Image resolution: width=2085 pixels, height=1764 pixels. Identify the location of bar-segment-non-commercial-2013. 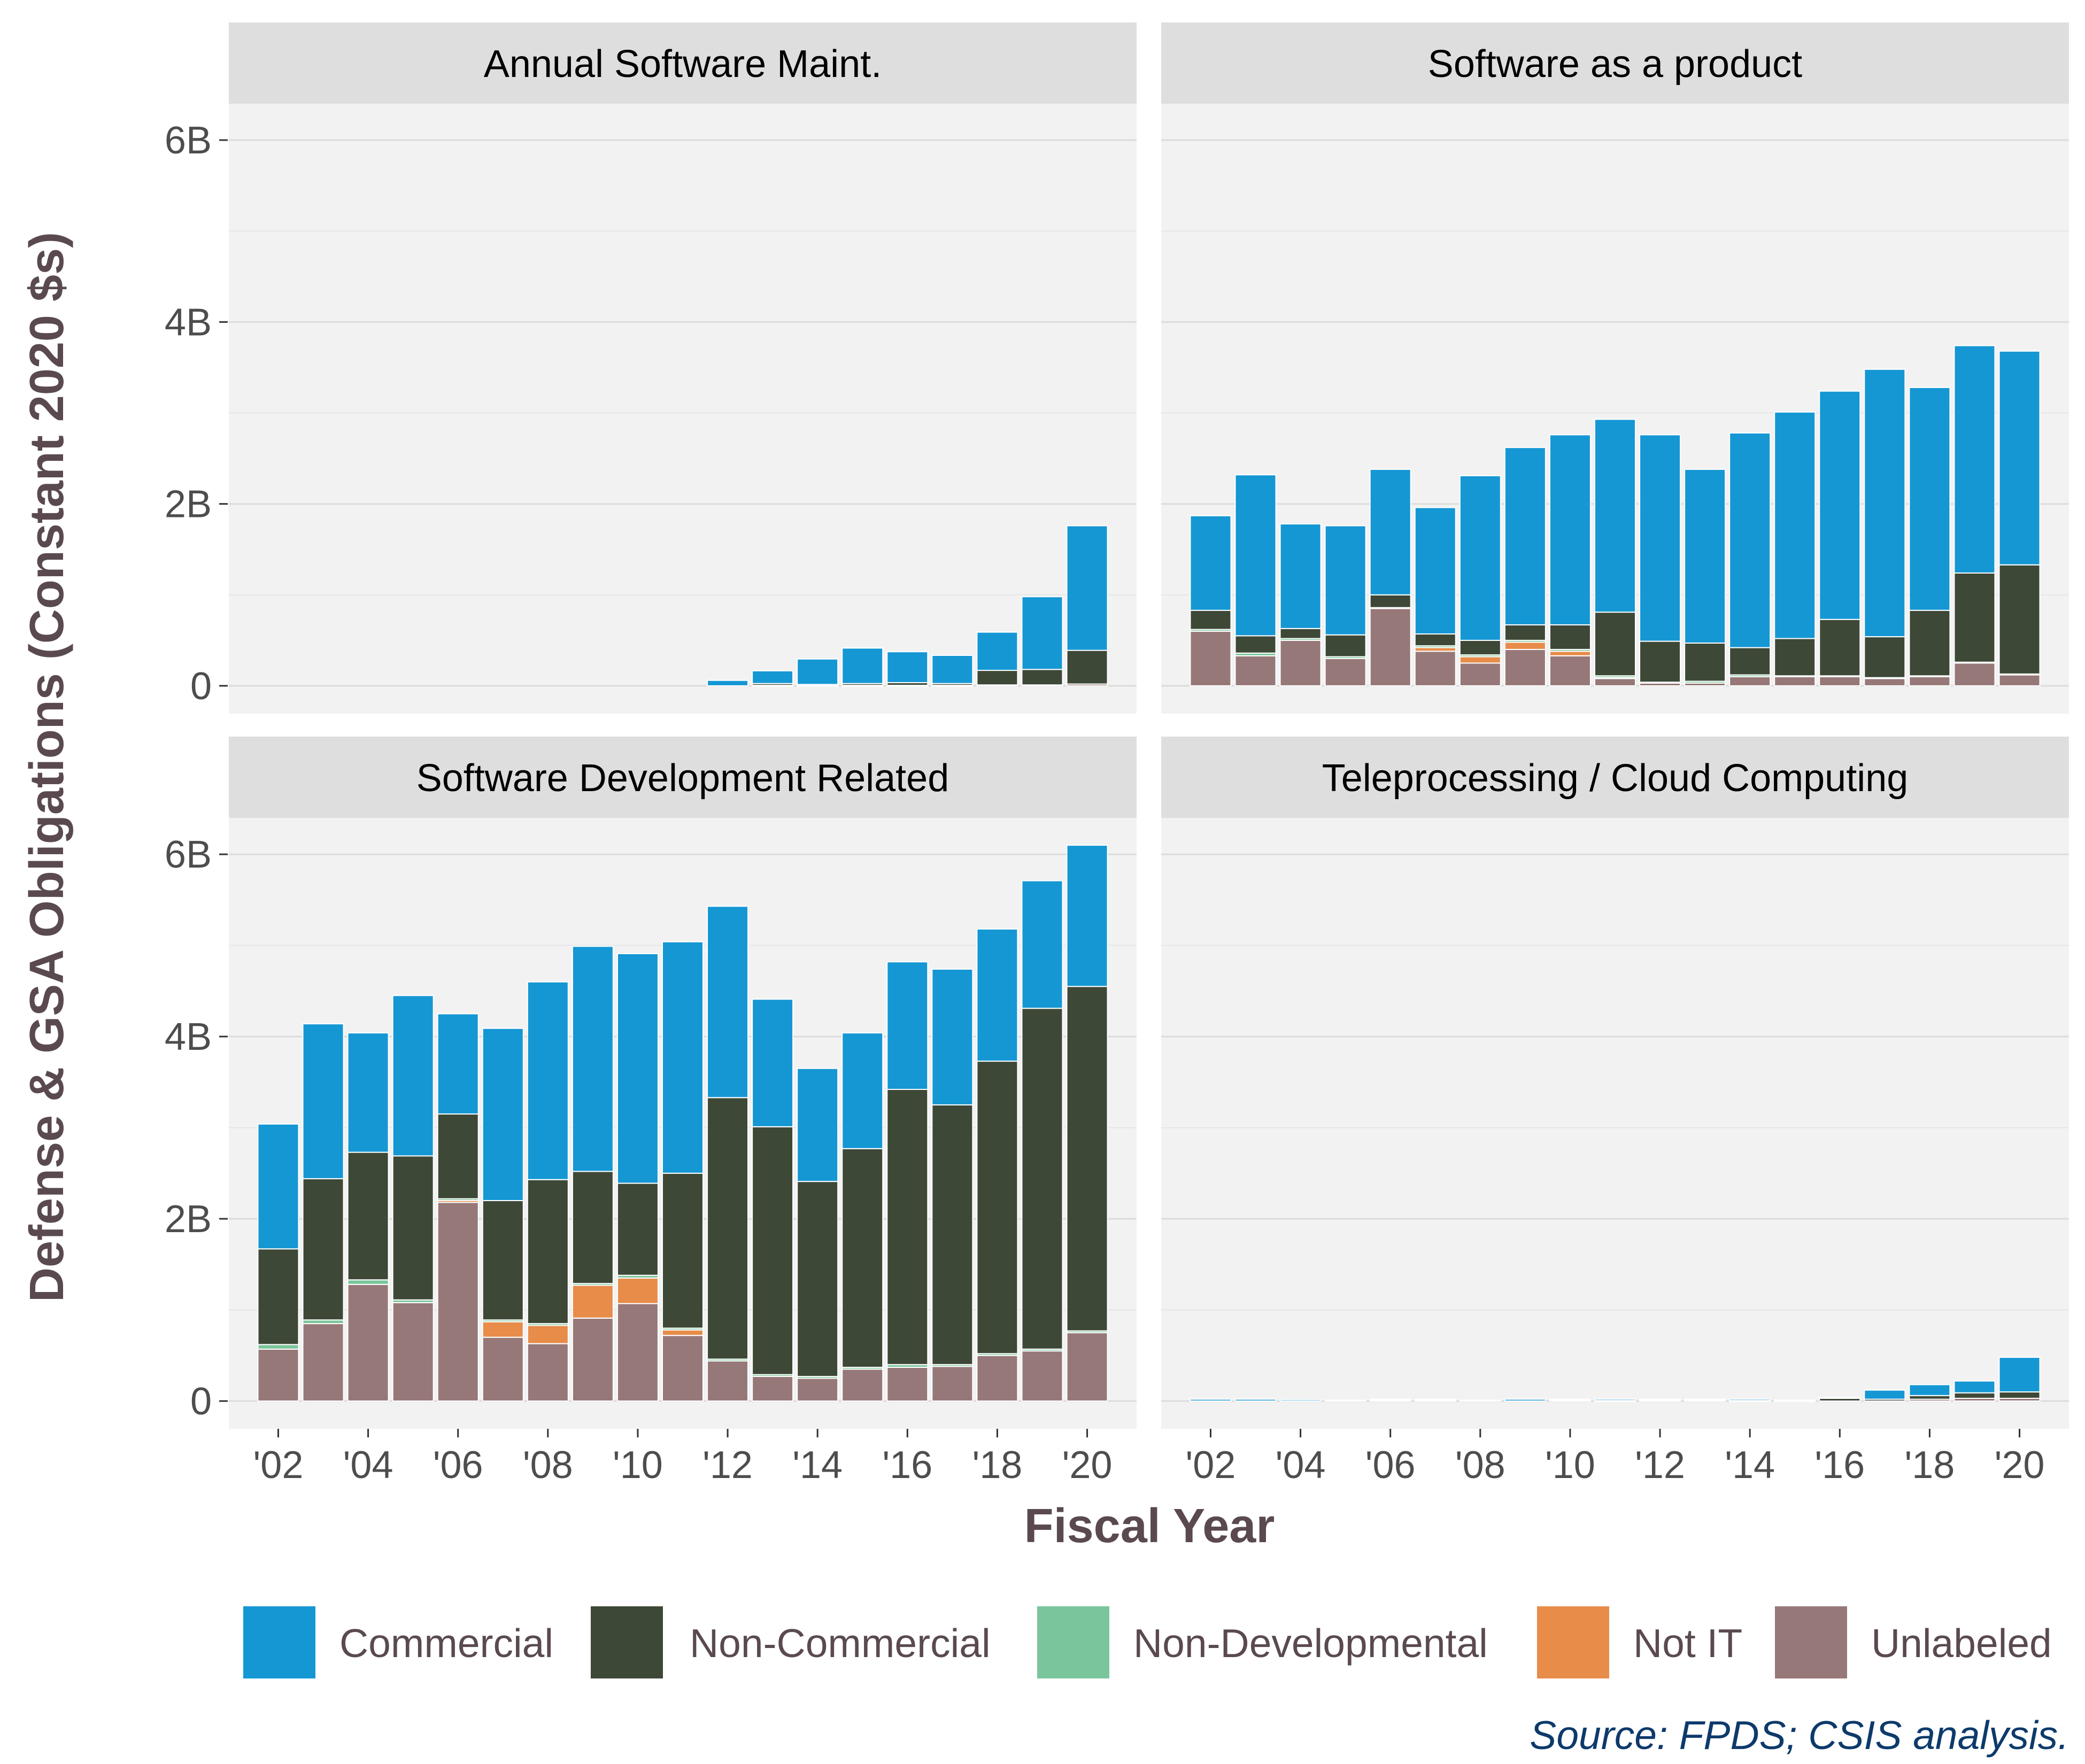
(1705, 662).